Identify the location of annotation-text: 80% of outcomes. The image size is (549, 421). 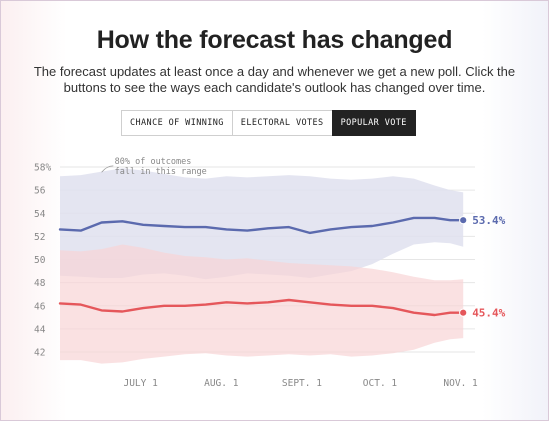
(153, 162).